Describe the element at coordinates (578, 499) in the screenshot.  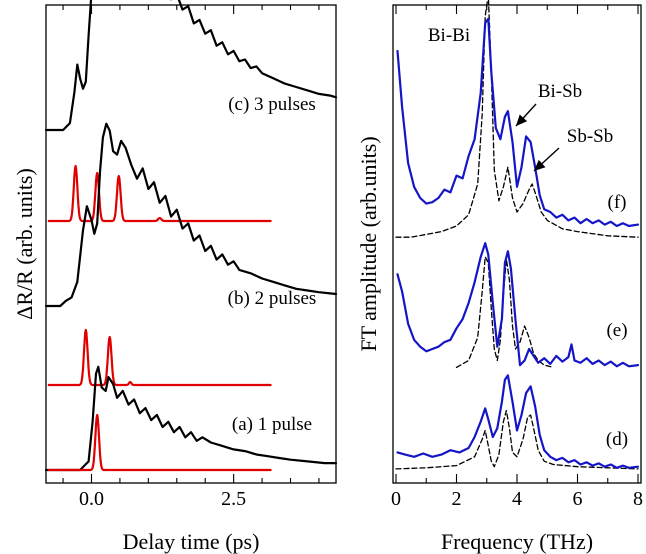
I see `right-tick-label: 6` at that location.